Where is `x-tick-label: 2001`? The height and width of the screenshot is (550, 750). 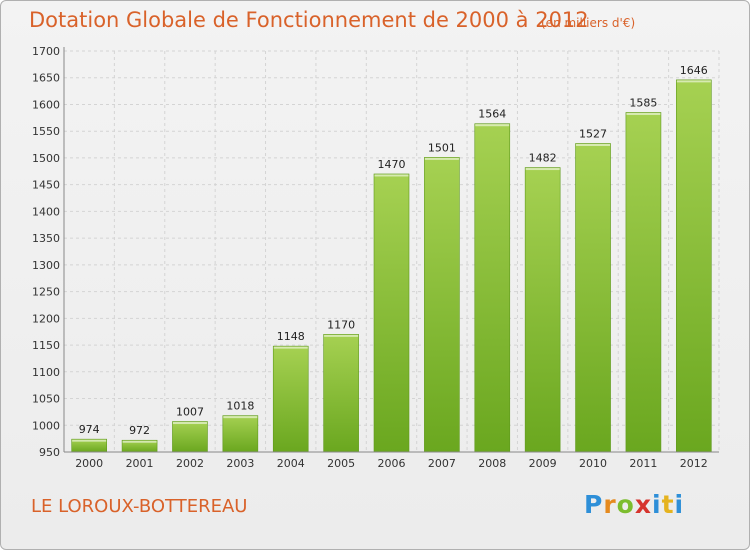 x-tick-label: 2001 is located at coordinates (140, 463).